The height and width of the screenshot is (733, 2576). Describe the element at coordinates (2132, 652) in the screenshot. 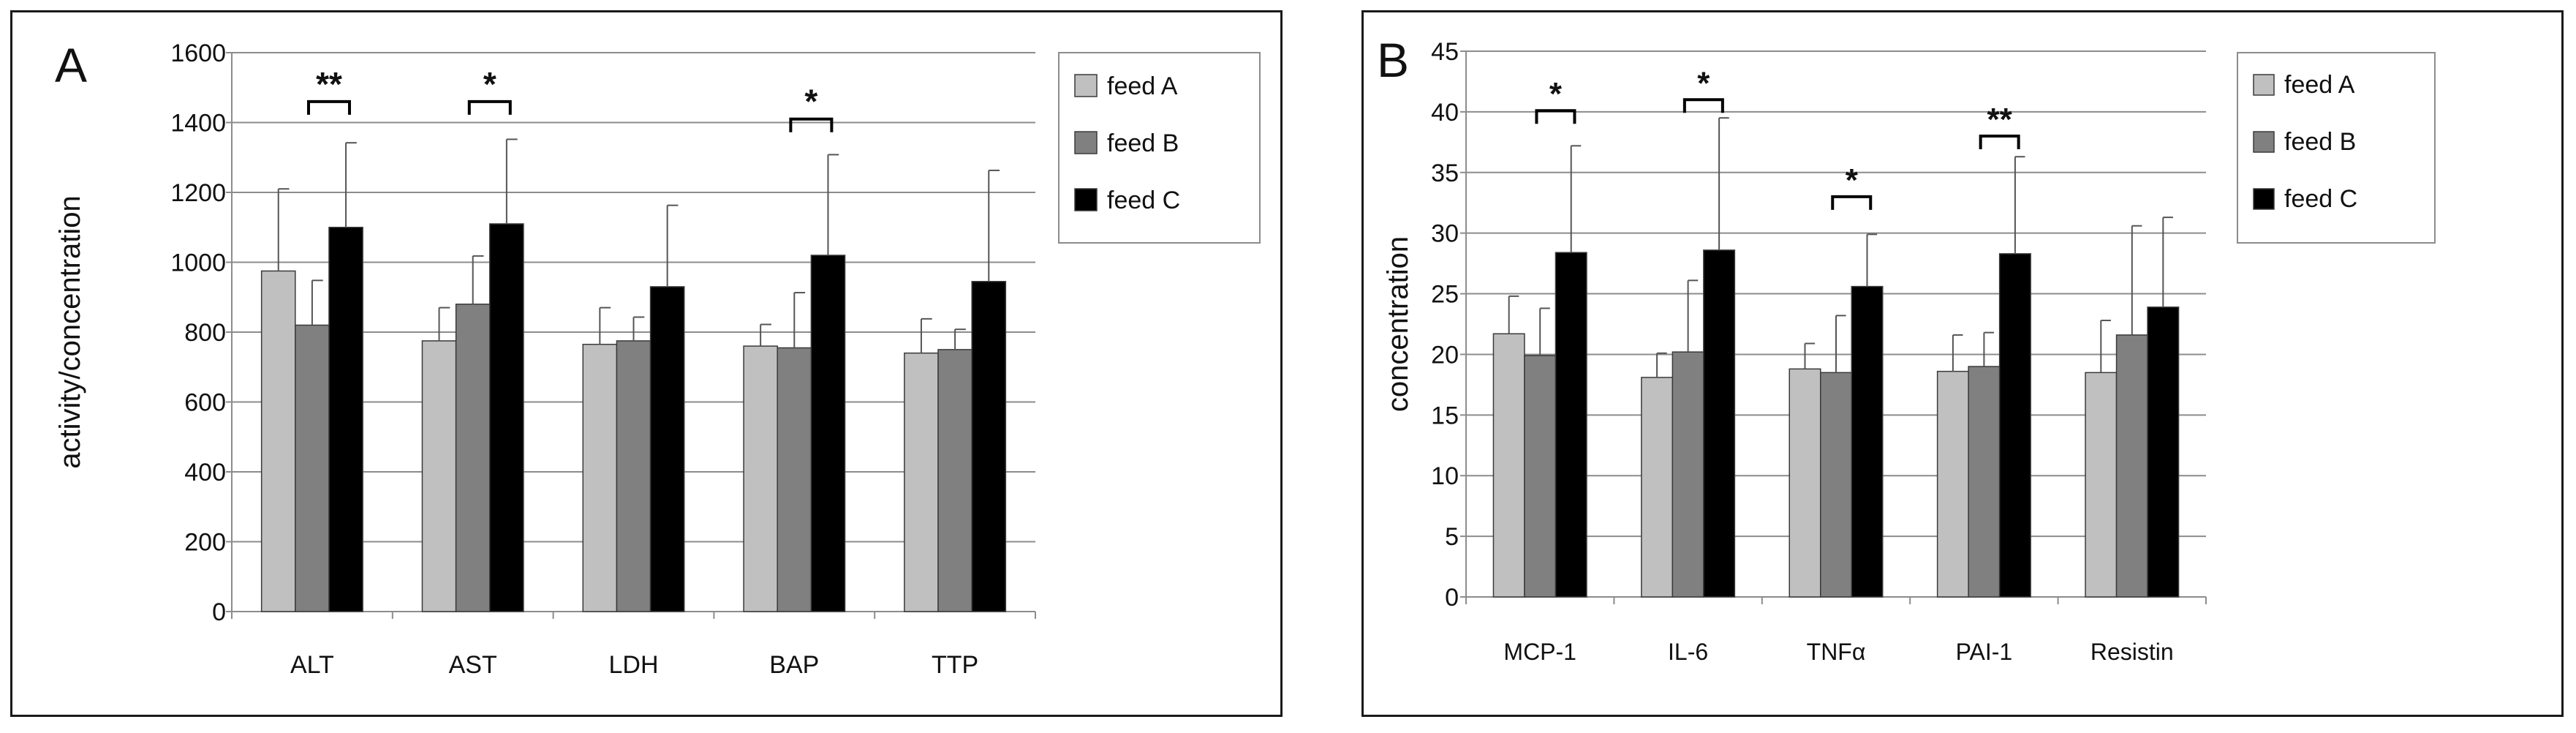

I see `chartb-xtick-label: Resistin` at that location.